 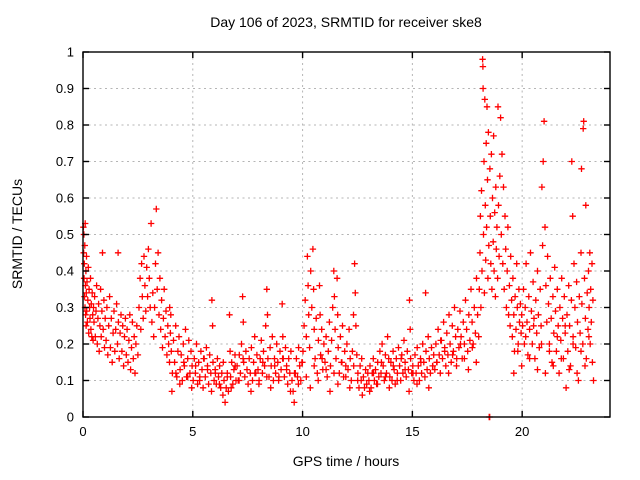 What do you see at coordinates (65, 307) in the screenshot?
I see `y-tick-label: 0.3` at bounding box center [65, 307].